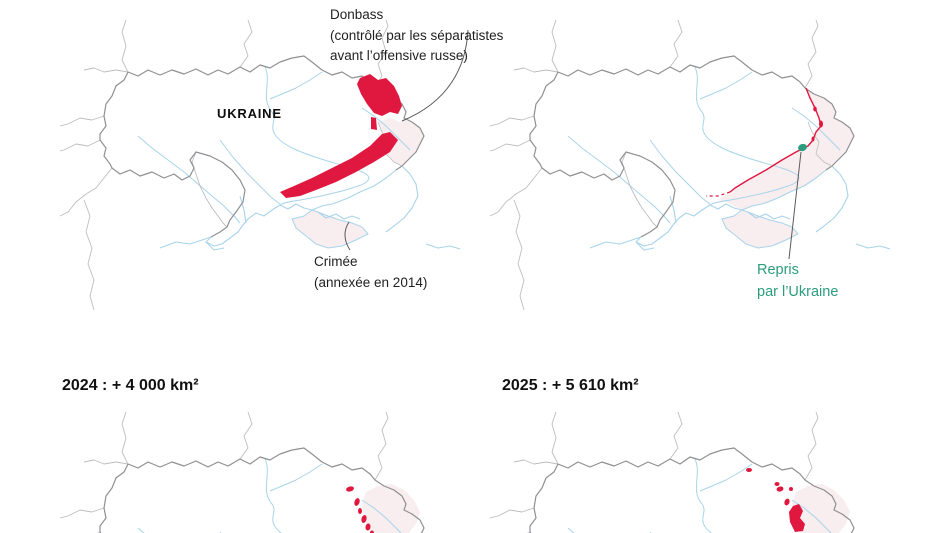 The image size is (950, 533). What do you see at coordinates (802, 147) in the screenshot?
I see `recaptured-area-green` at bounding box center [802, 147].